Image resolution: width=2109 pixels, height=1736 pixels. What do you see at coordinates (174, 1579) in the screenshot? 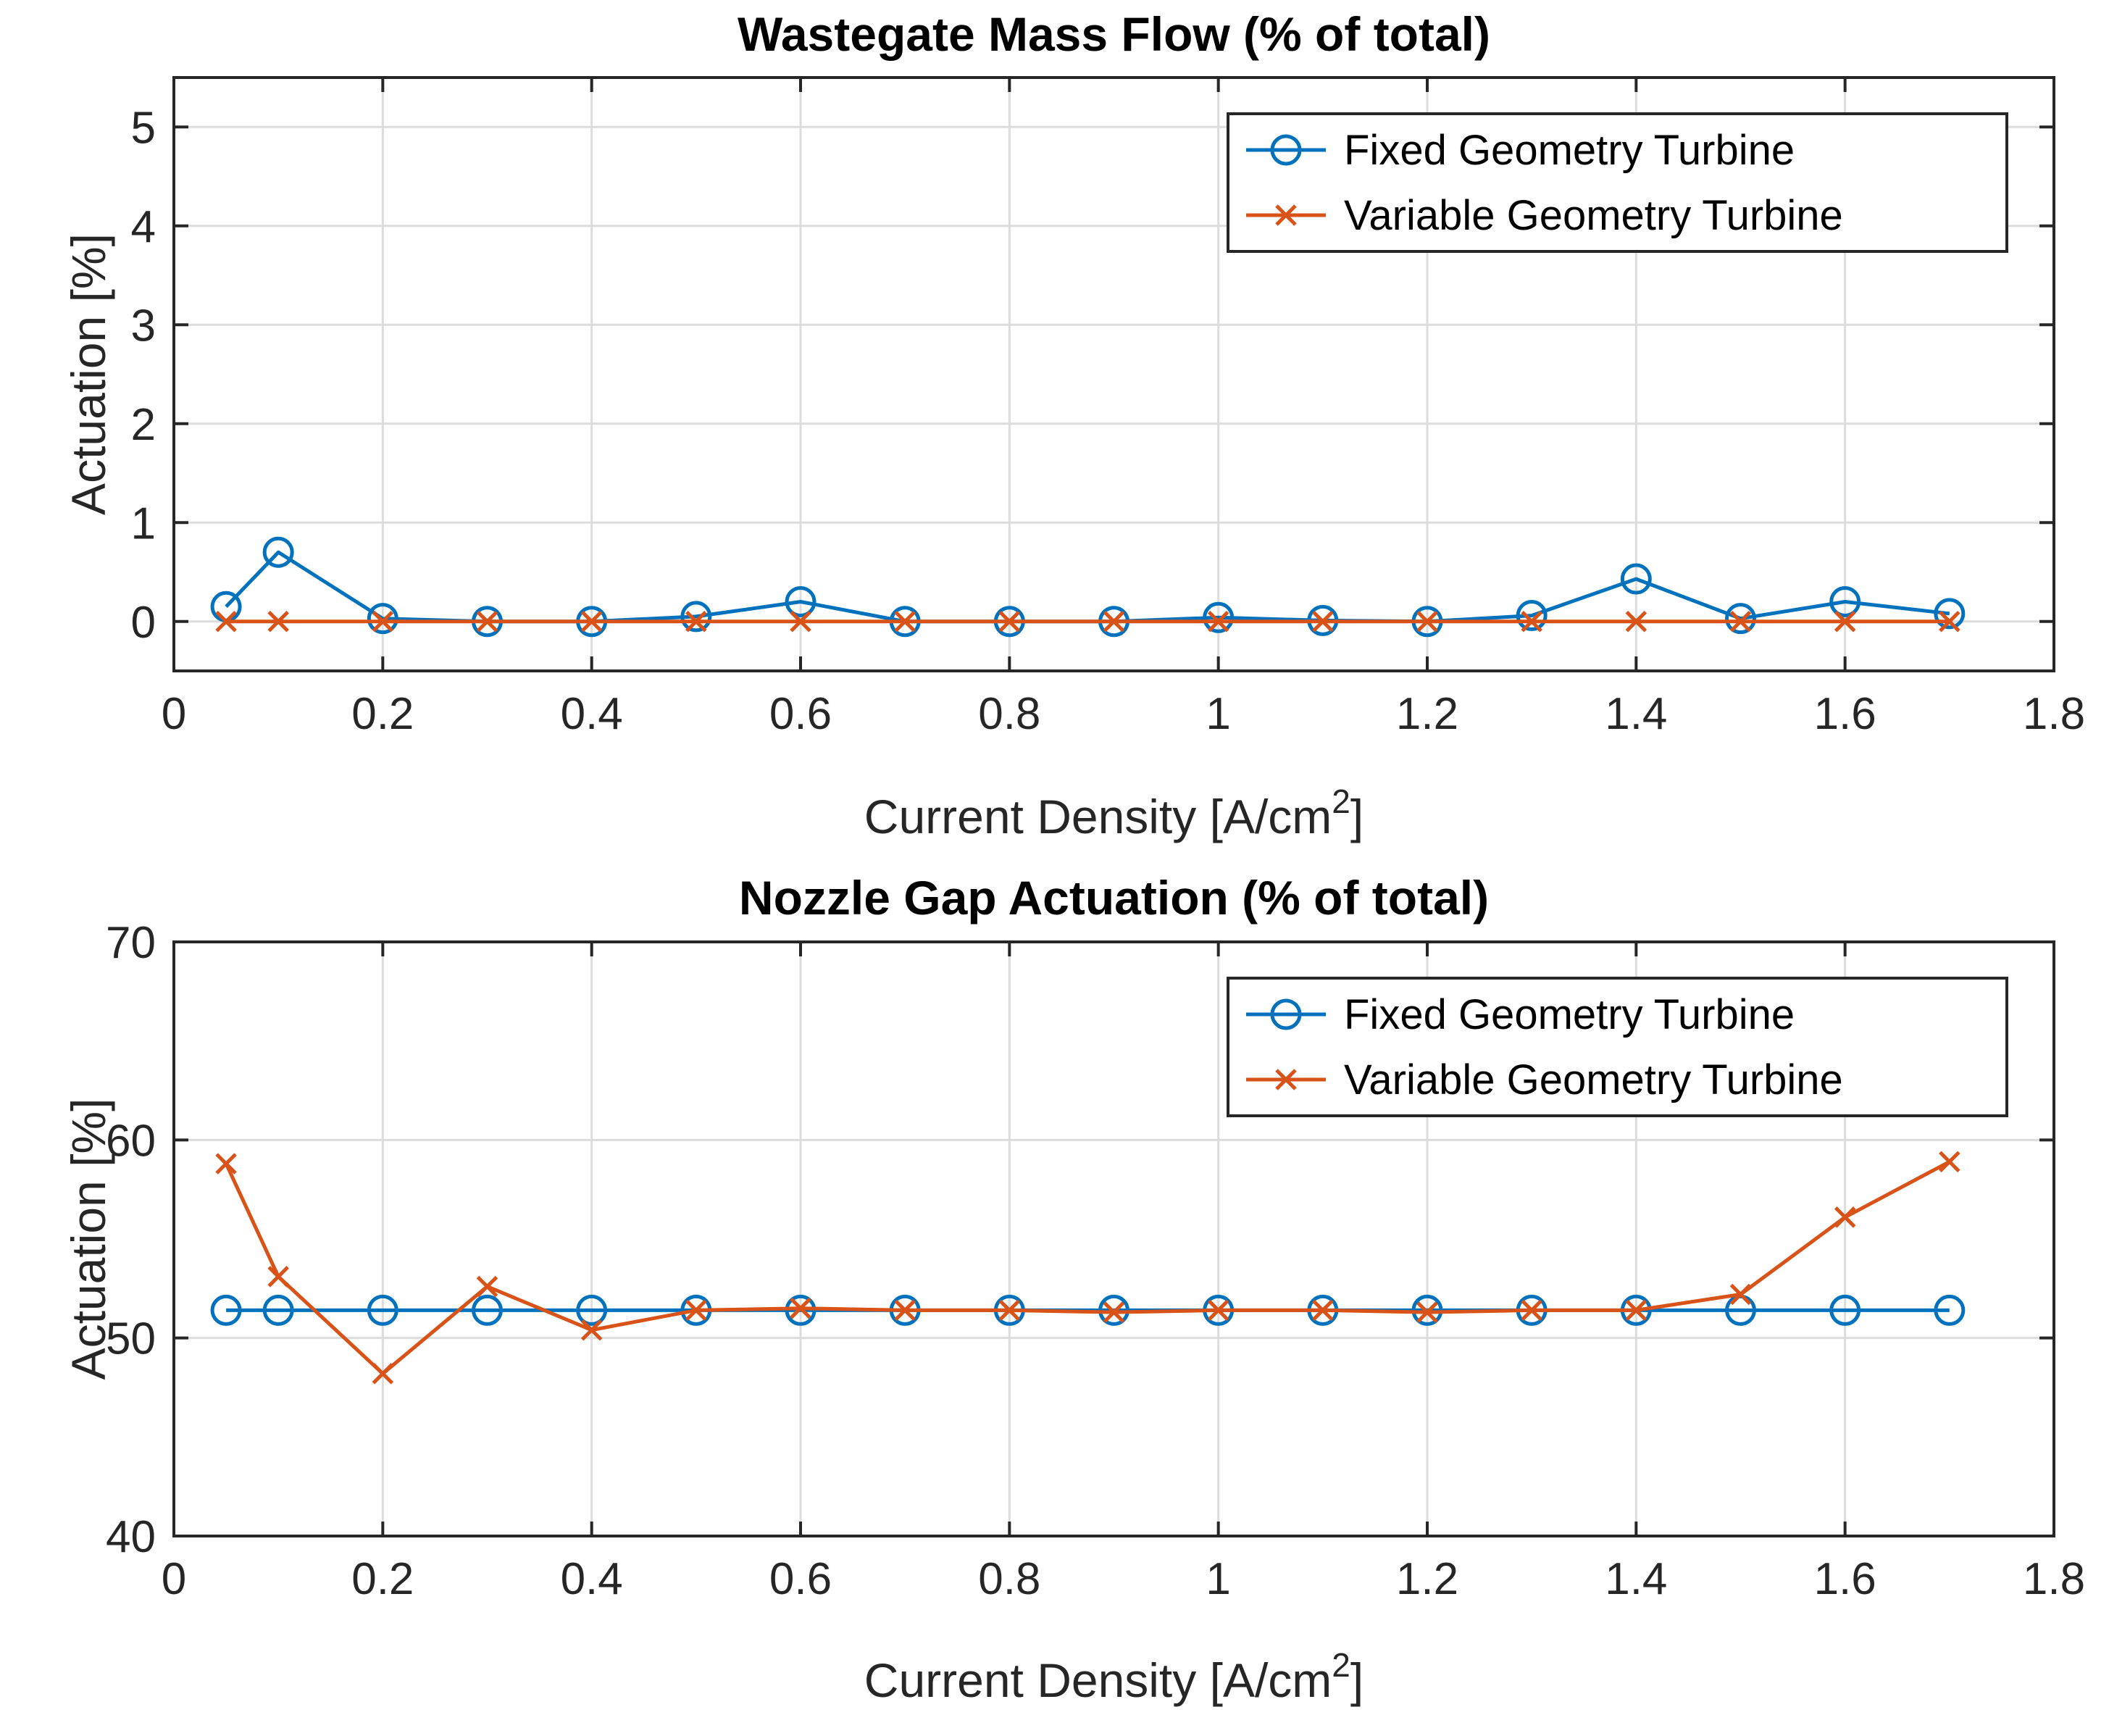
I see `x-tick-label: 0` at bounding box center [174, 1579].